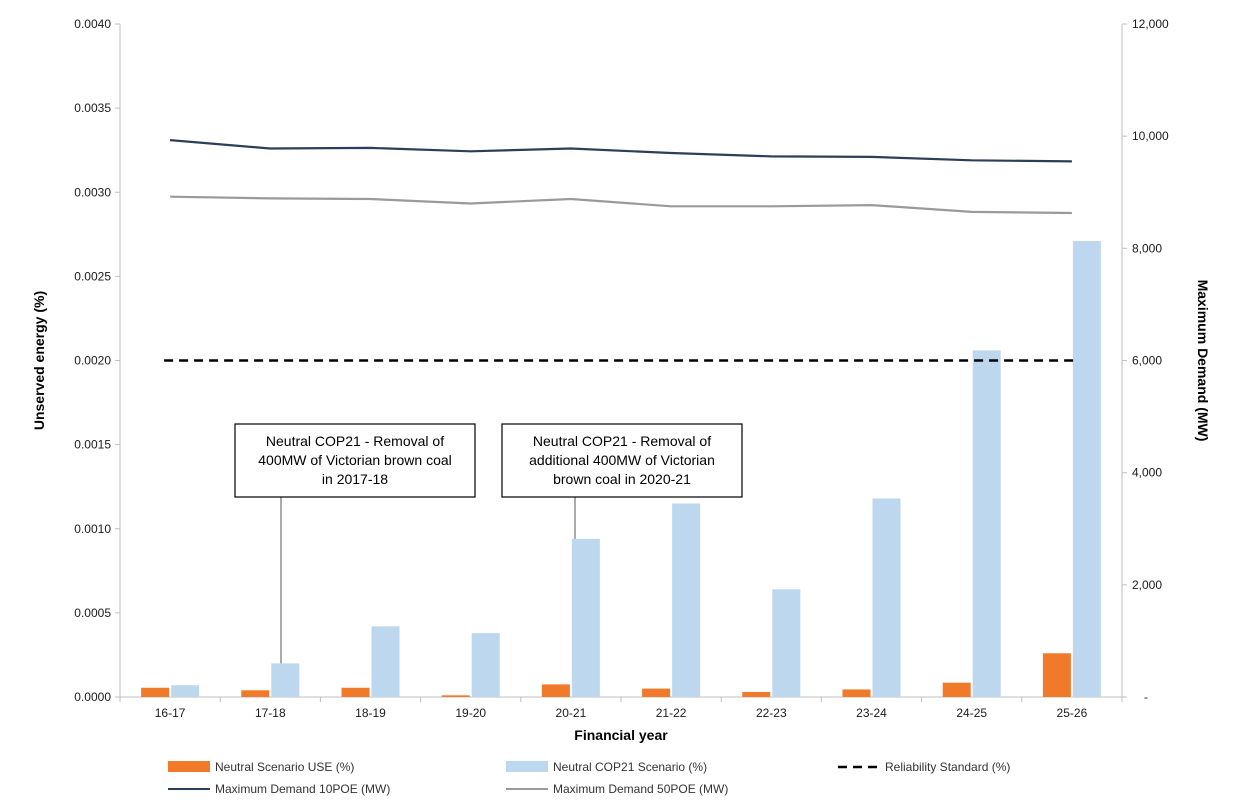 The width and height of the screenshot is (1233, 800). I want to click on y-tick-label: 0.0020, so click(92, 361).